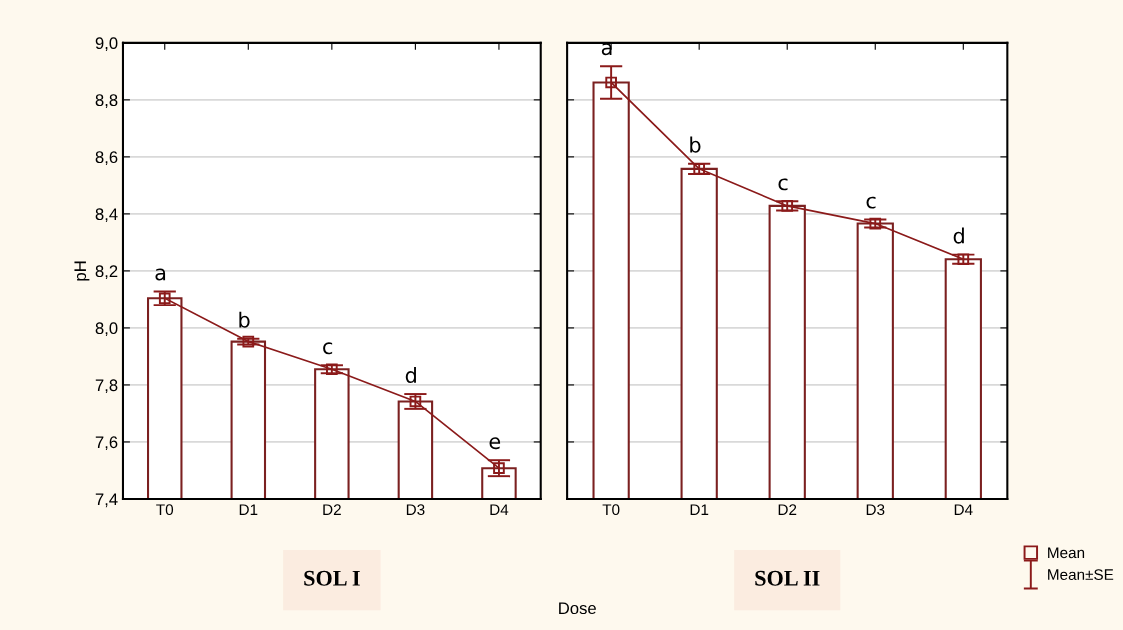  Describe the element at coordinates (106, 158) in the screenshot. I see `y-tick-label: 8,6` at that location.